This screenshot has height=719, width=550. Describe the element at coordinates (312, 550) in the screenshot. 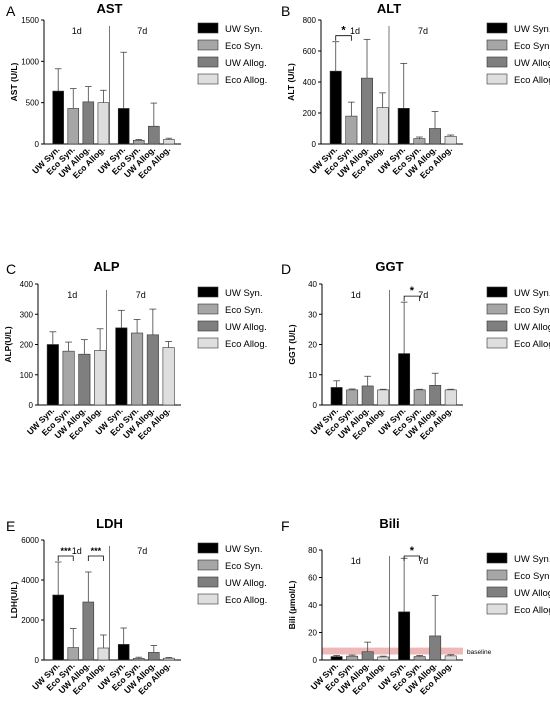

I see `y-tick-label: 80` at that location.